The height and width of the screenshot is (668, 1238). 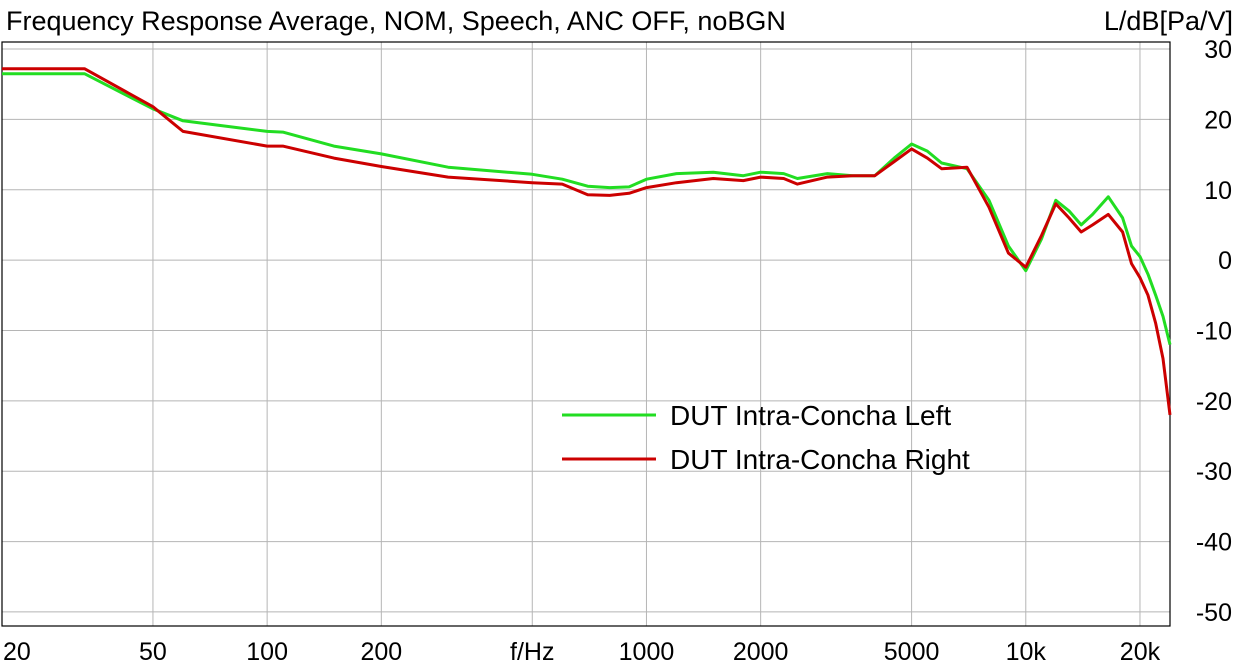 What do you see at coordinates (1218, 120) in the screenshot?
I see `y-tick-label: 20` at bounding box center [1218, 120].